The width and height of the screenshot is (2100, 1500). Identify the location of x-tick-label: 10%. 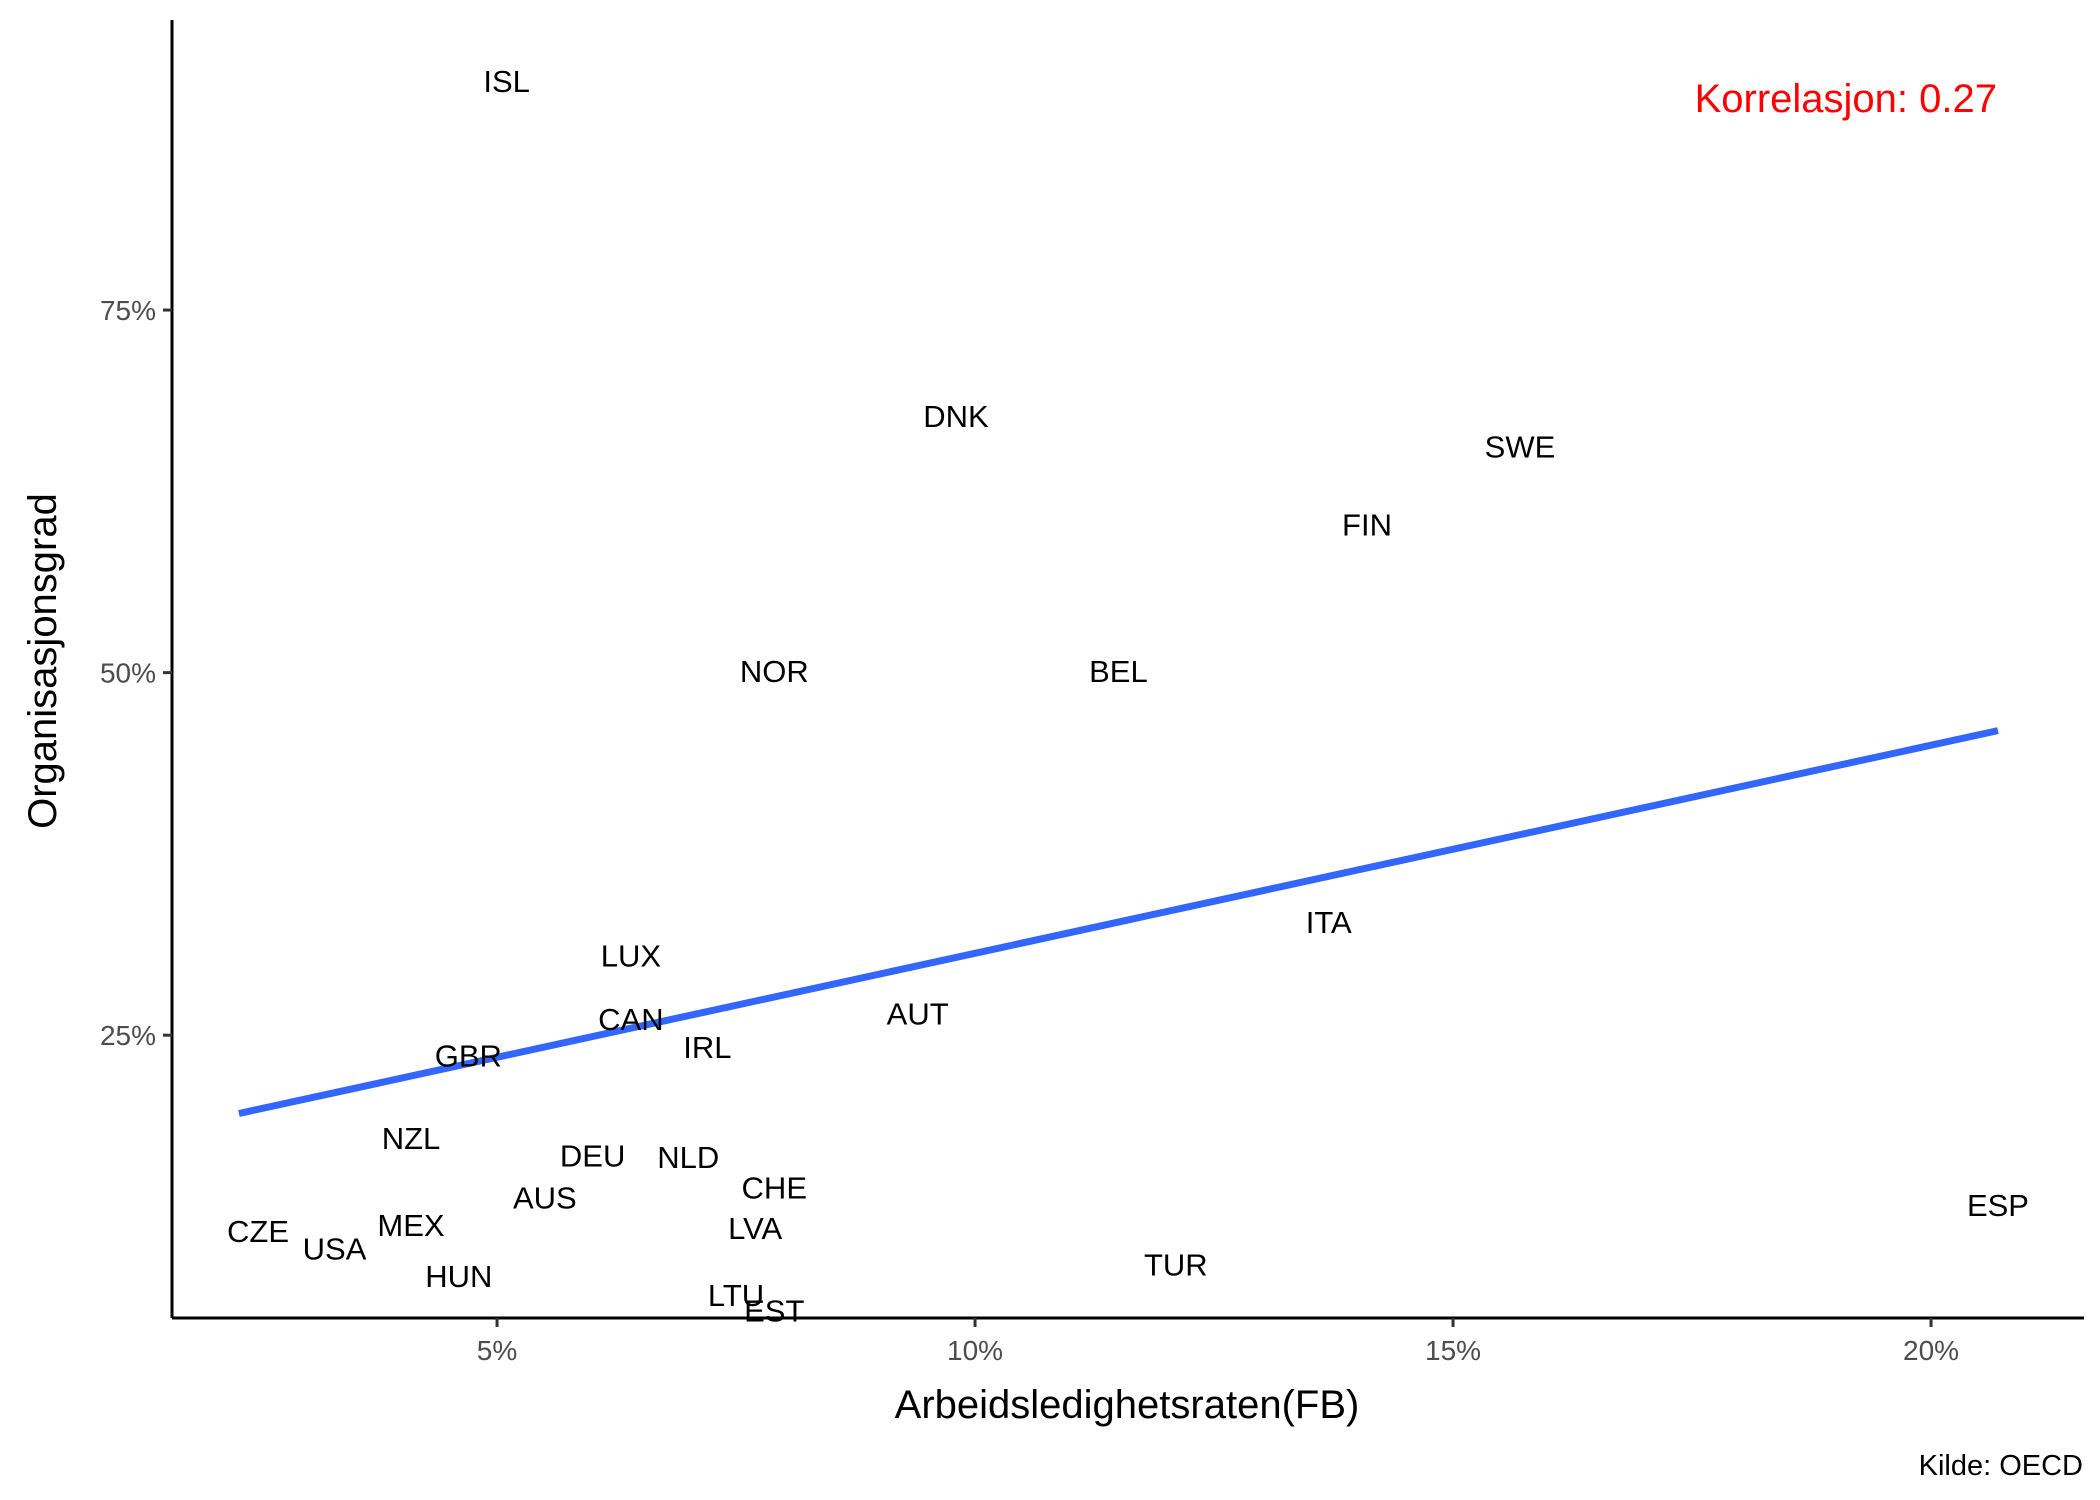
(975, 1350).